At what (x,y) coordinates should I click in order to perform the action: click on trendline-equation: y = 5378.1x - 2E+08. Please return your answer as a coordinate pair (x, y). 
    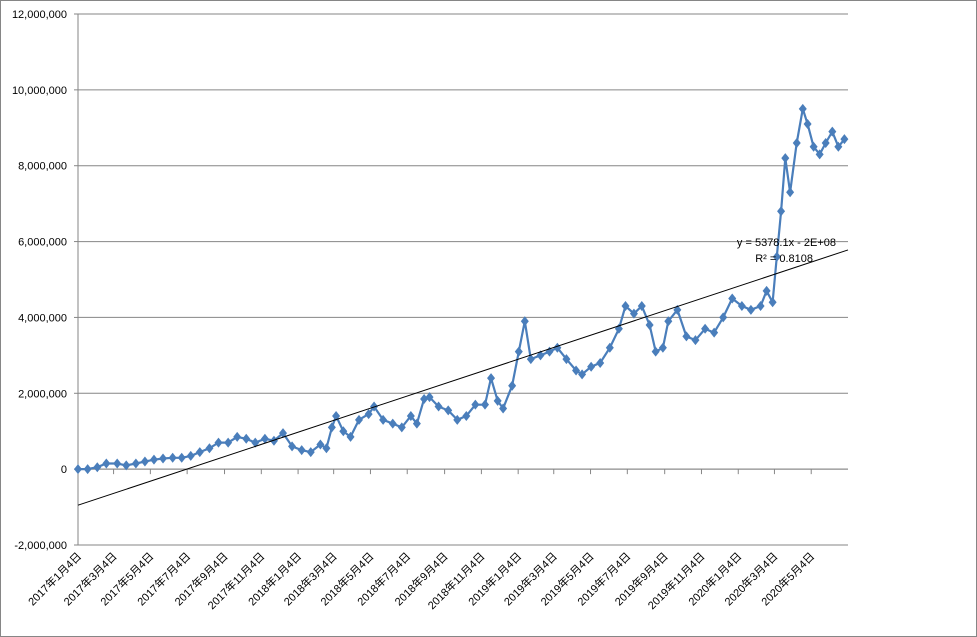
    Looking at the image, I should click on (786, 243).